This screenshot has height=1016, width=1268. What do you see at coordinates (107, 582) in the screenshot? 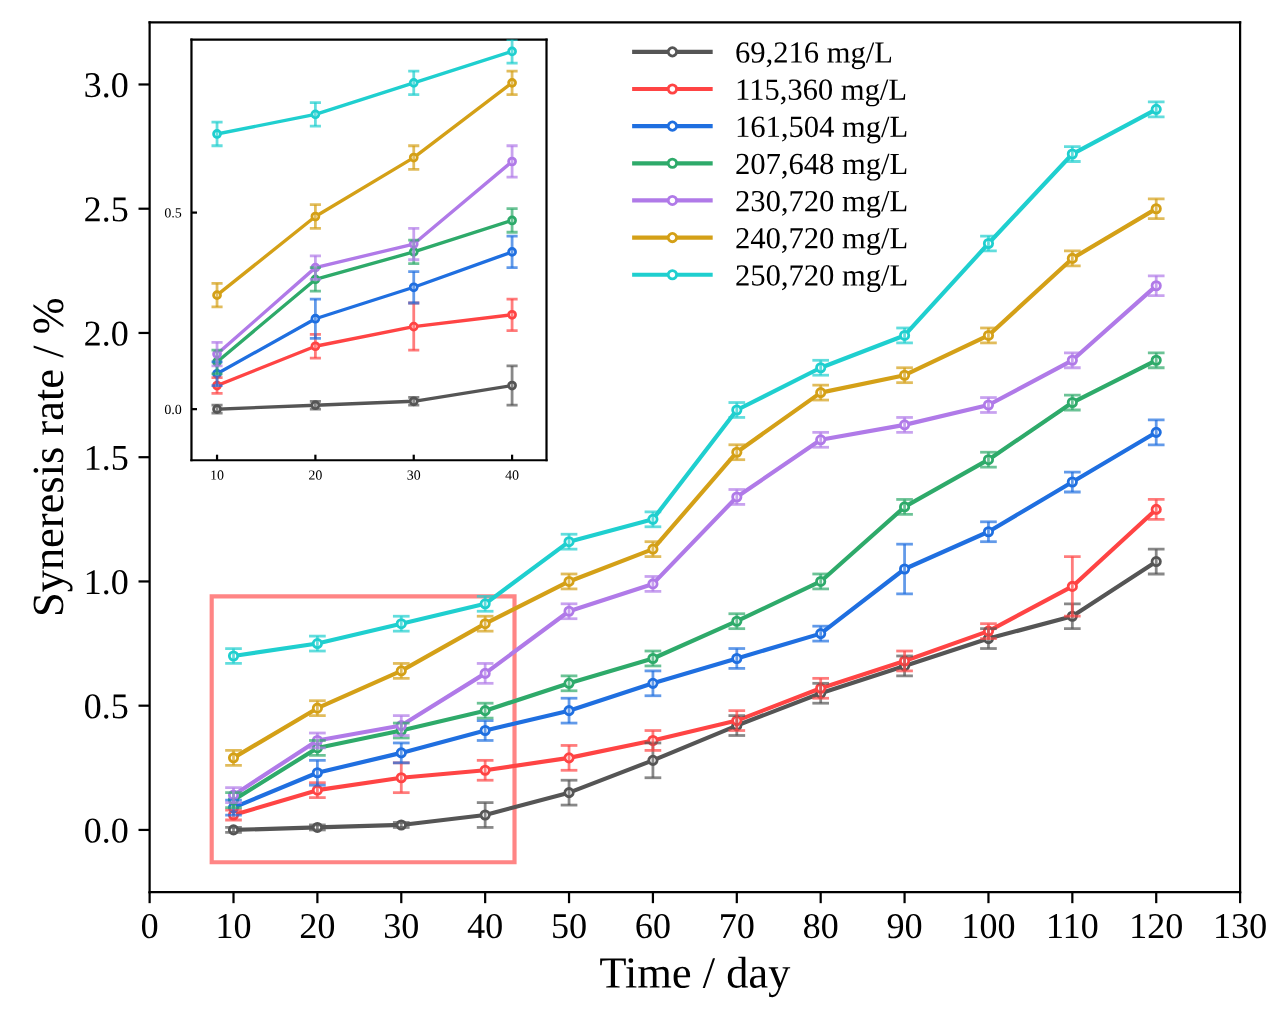
I see `y-tick-label: 1.0` at bounding box center [107, 582].